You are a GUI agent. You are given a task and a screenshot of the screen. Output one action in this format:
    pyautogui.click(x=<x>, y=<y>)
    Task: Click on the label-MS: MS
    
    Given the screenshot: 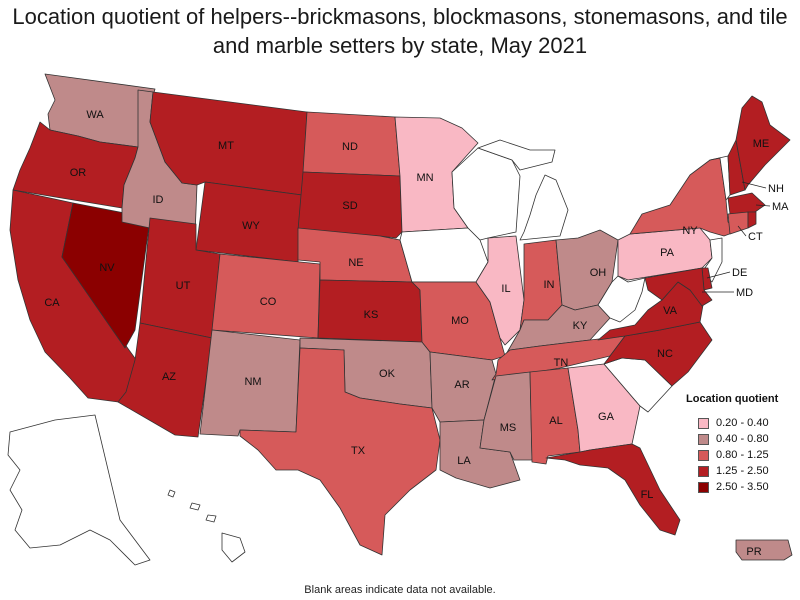 What is the action you would take?
    pyautogui.click(x=508, y=428)
    